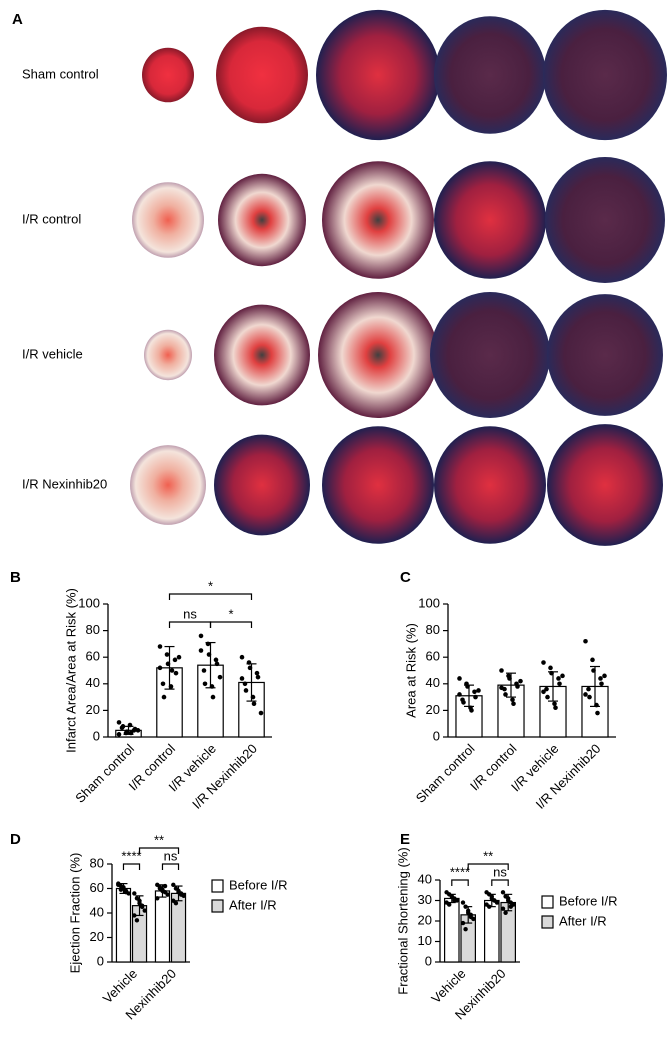 This screenshot has width=672, height=1050. What do you see at coordinates (64, 483) in the screenshot?
I see `row-label: I/R Nexinhib20` at bounding box center [64, 483].